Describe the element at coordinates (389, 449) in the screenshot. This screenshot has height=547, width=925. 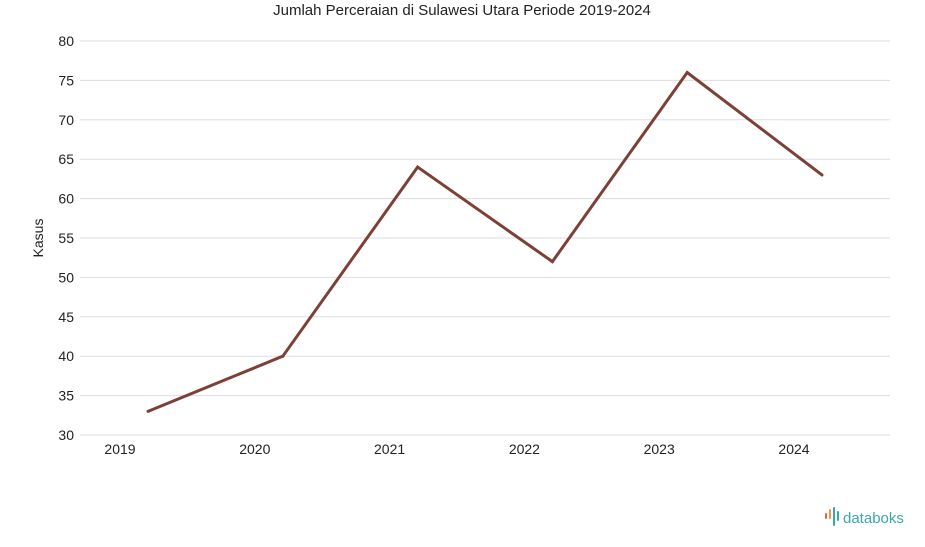
I see `x-tick-label: 2021` at that location.